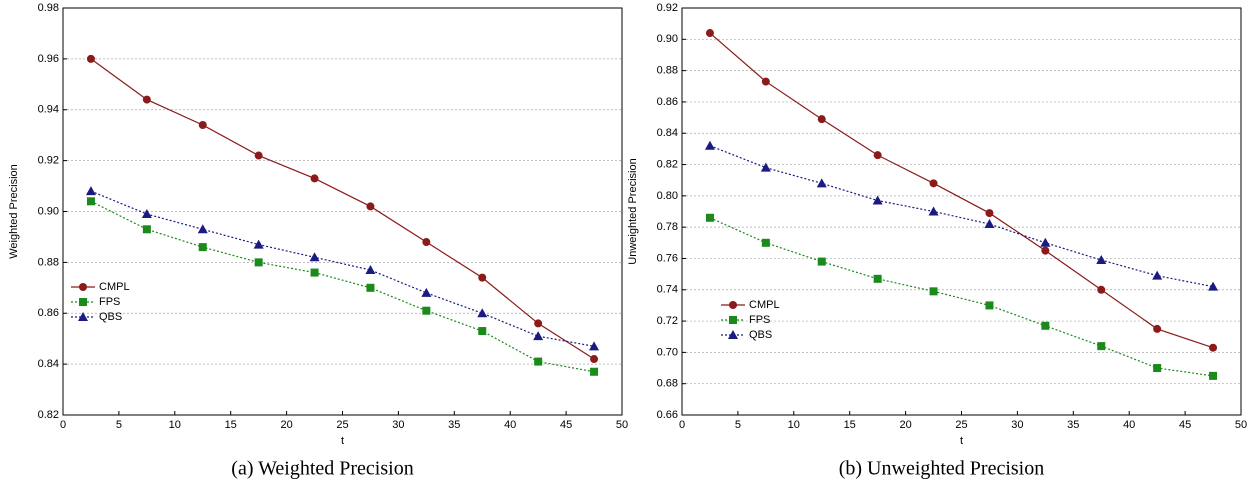 The height and width of the screenshot is (494, 1251). I want to click on series-line, so click(961, 216).